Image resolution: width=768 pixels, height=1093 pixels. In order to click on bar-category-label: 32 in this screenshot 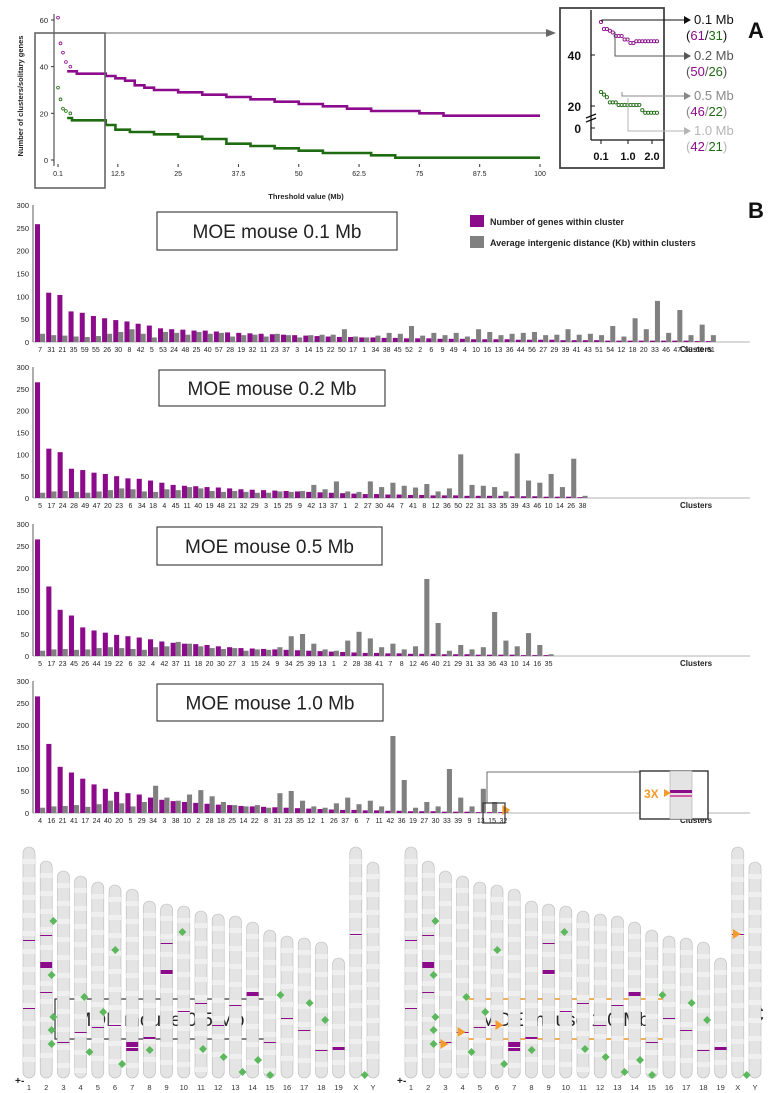, I will do `click(142, 664)`.